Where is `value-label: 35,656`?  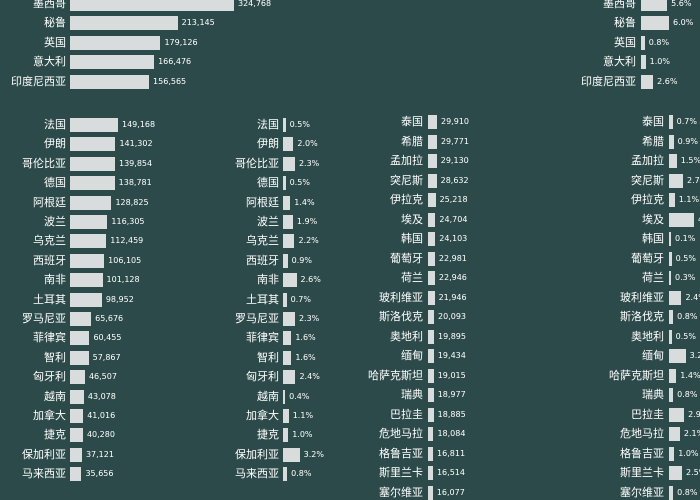 value-label: 35,656 is located at coordinates (99, 474).